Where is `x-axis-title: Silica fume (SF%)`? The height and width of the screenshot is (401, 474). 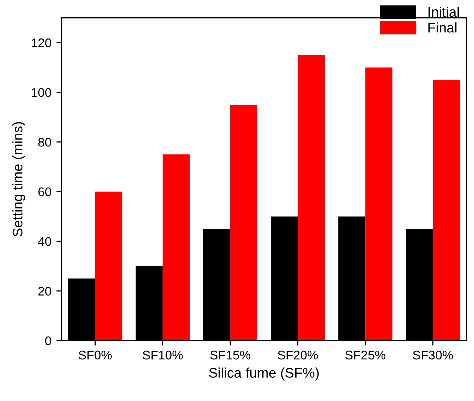 x-axis-title: Silica fume (SF%) is located at coordinates (264, 374).